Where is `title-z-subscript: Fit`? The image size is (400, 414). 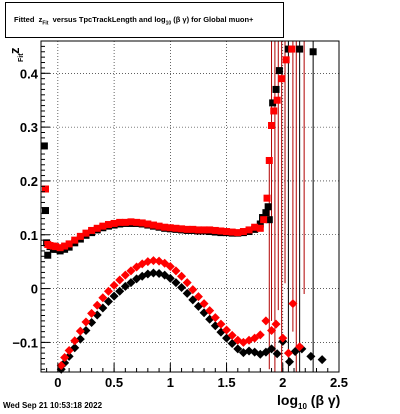
title-z-subscript: Fit is located at coordinates (45, 23).